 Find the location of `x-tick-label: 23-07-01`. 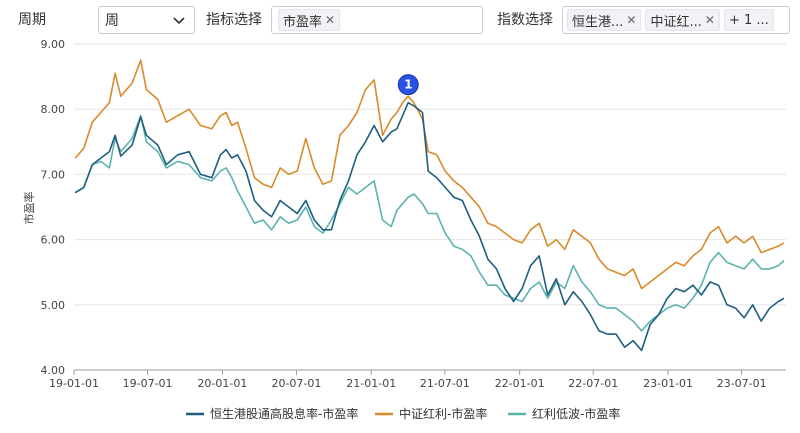

x-tick-label: 23-07-01 is located at coordinates (742, 383).